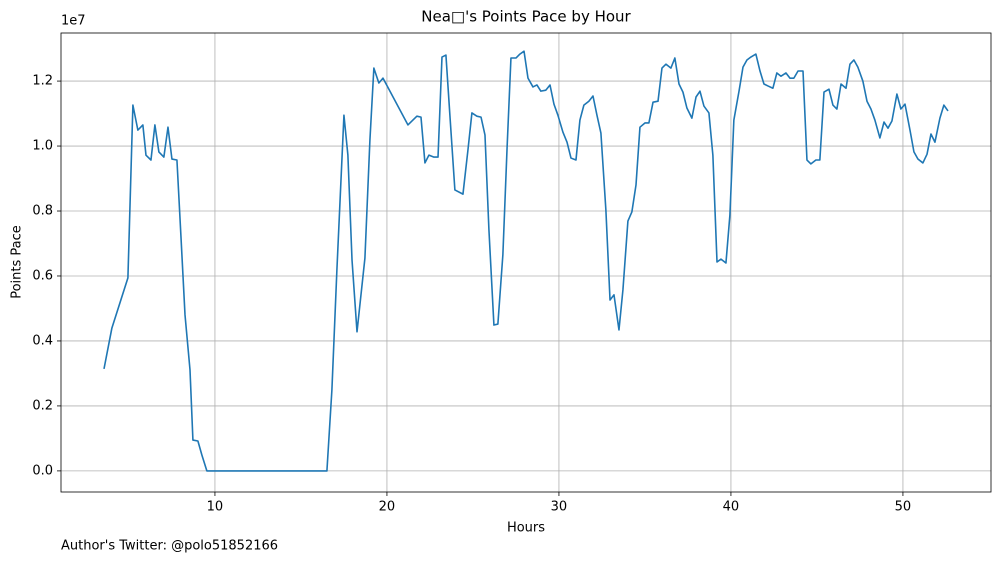 This screenshot has height=562, width=1001. I want to click on y-tick-label: 0.0, so click(42, 470).